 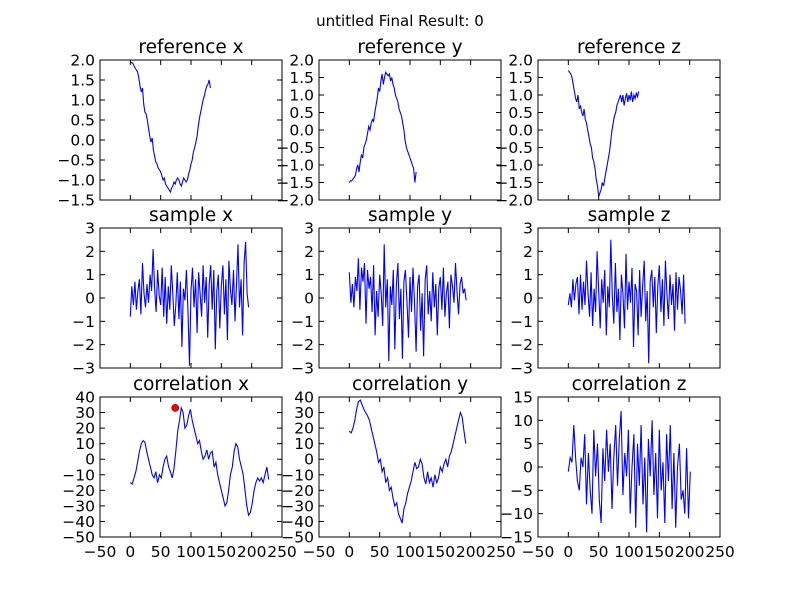 I want to click on subplot-title-ref_x: reference x, so click(x=190, y=47).